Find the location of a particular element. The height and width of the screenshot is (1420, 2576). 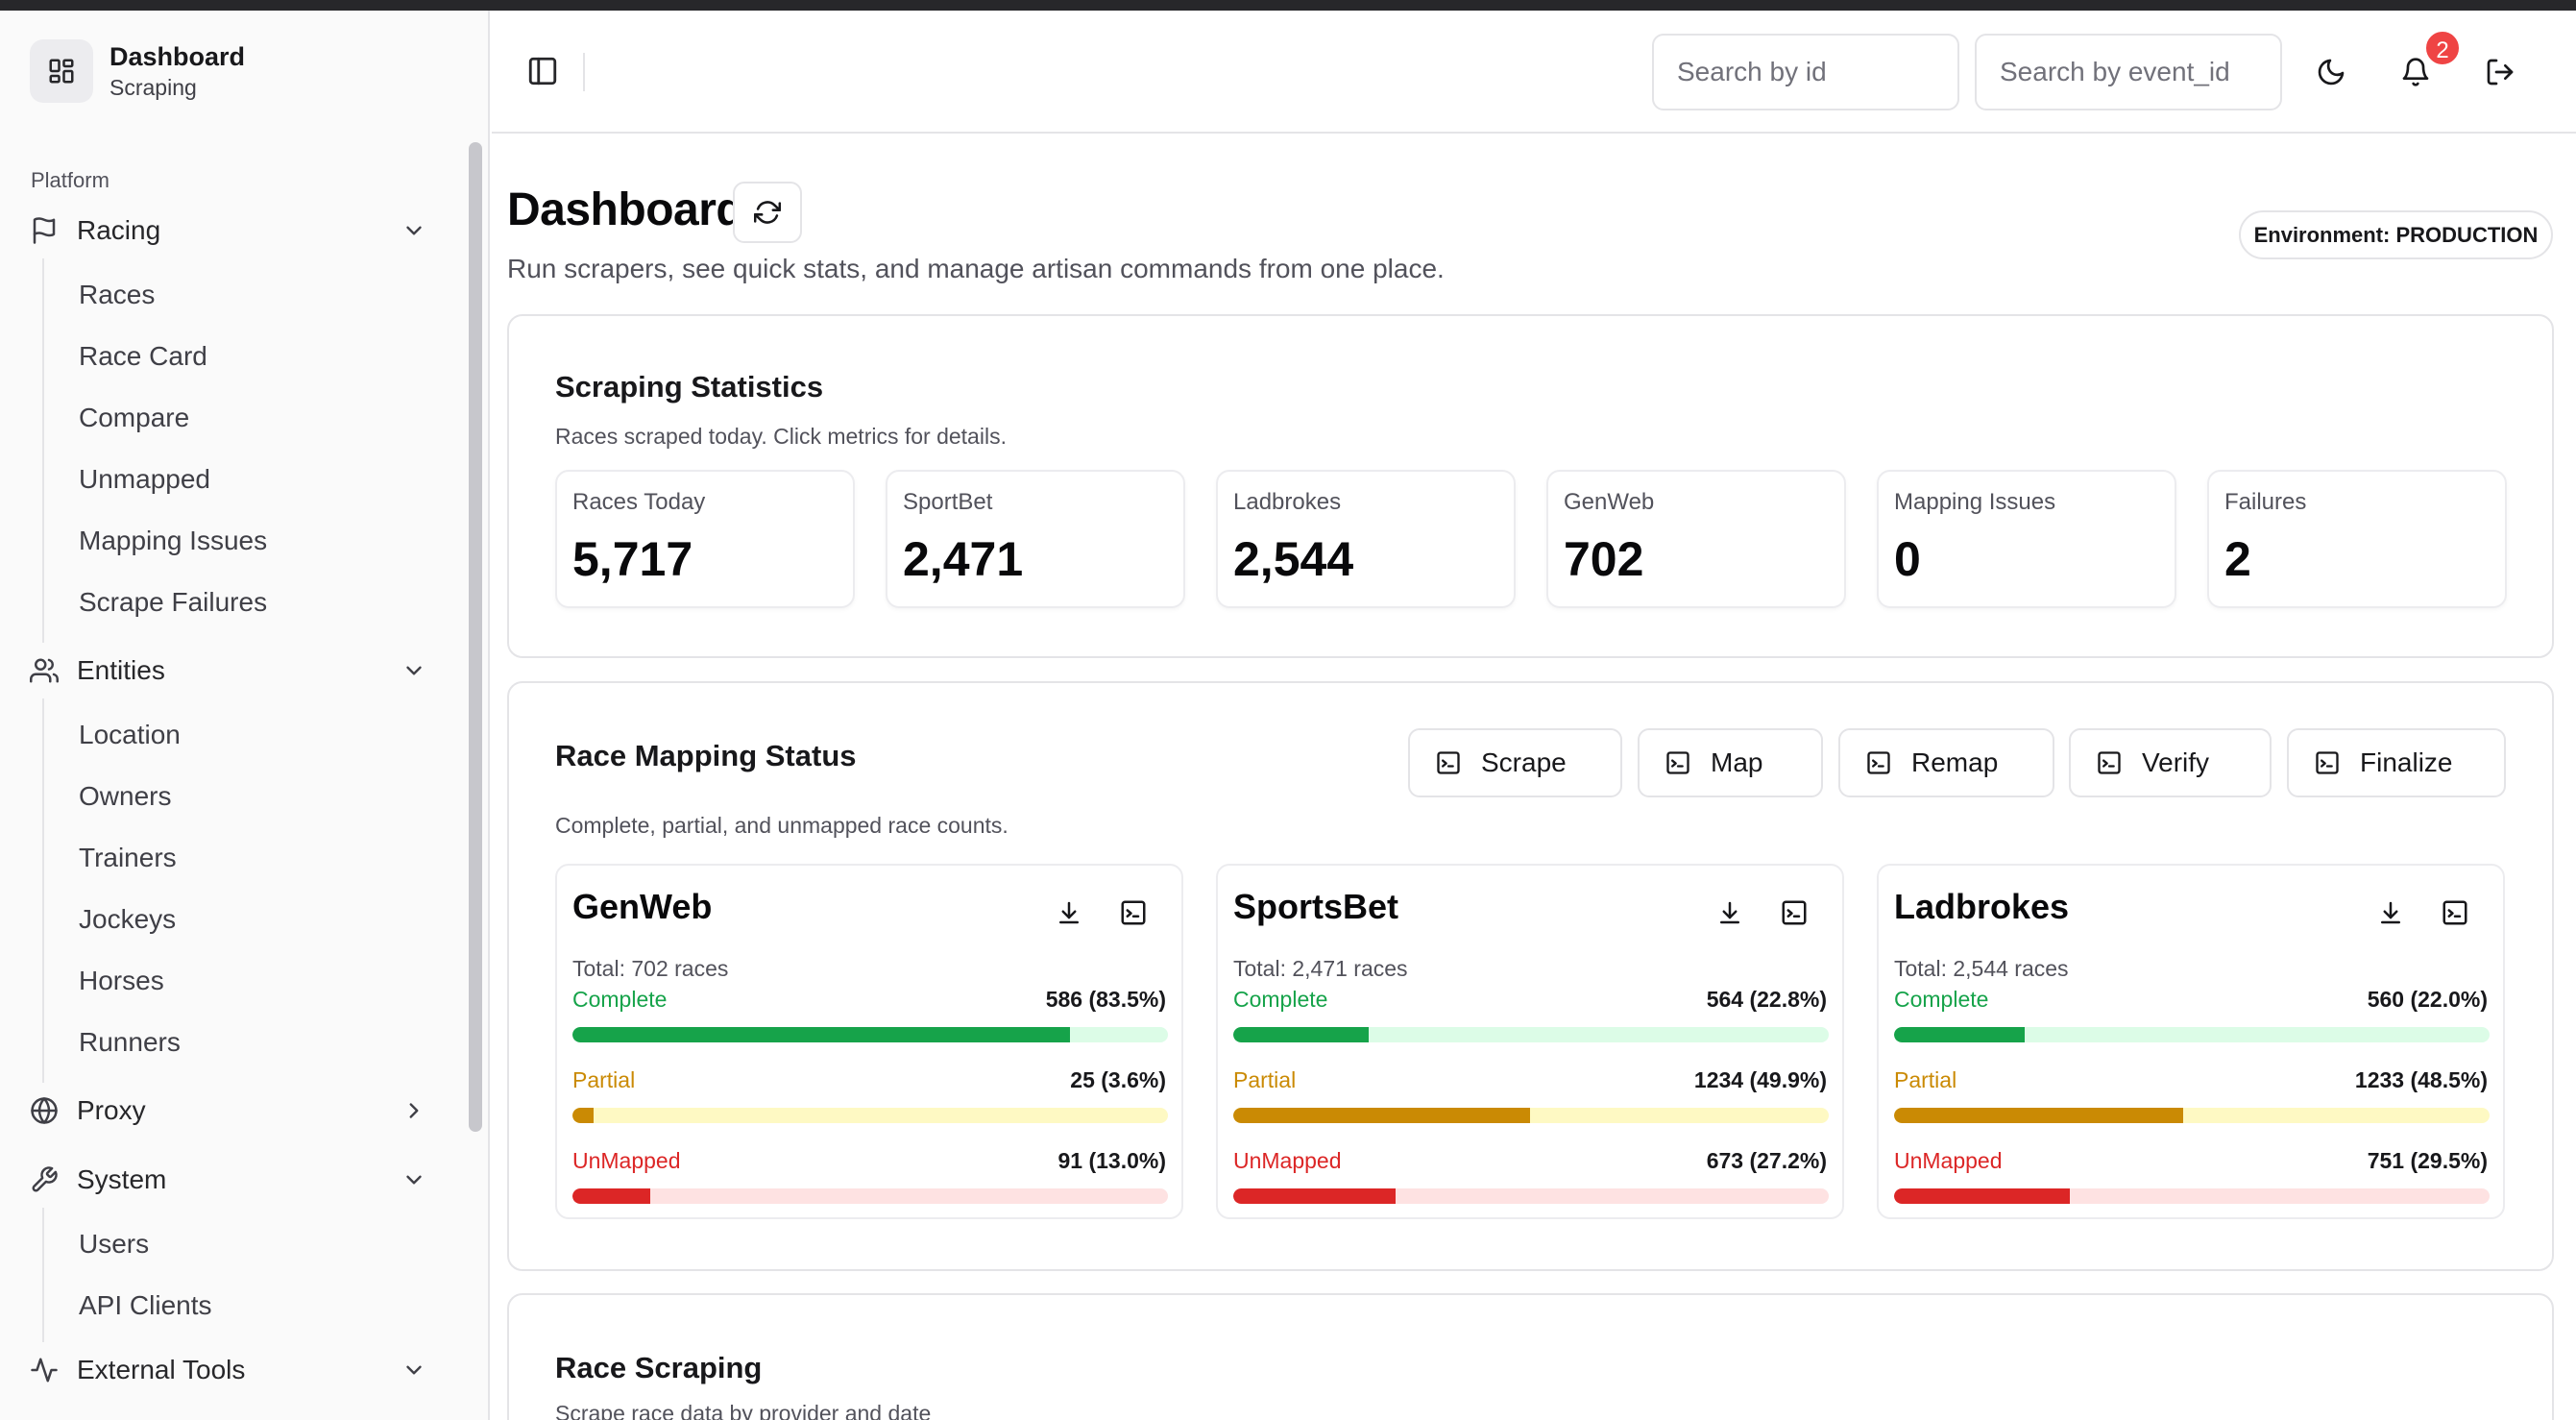

sidebar-item-runners: Runners is located at coordinates (130, 1042).